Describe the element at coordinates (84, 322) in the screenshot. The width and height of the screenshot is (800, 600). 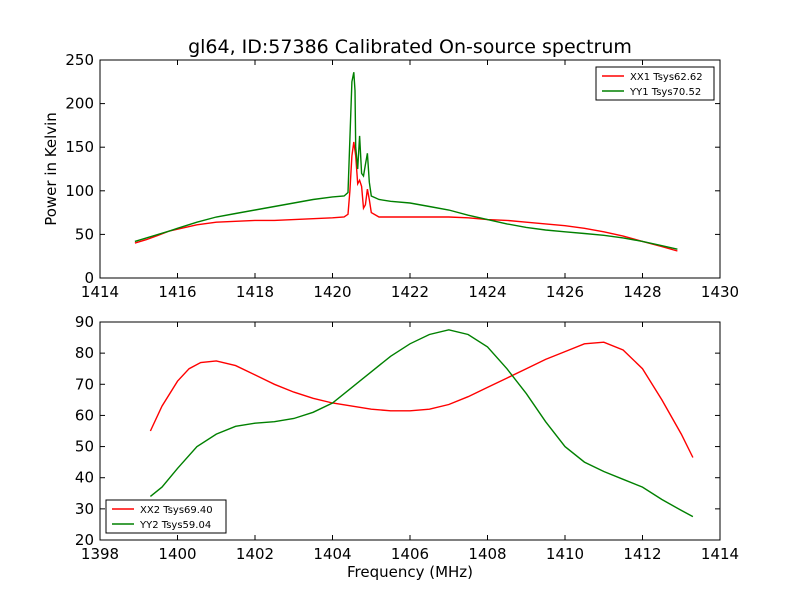
I see `y-tick-label: 90` at that location.